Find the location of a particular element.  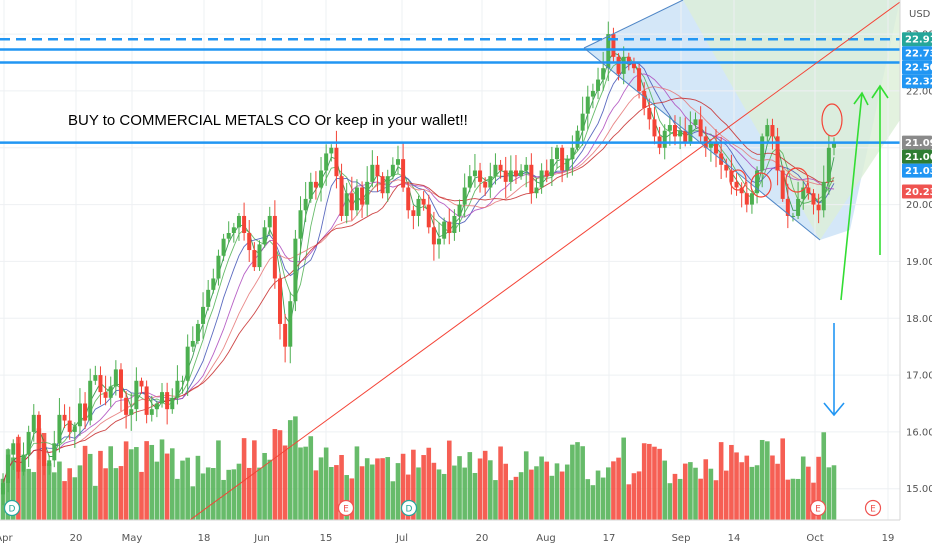

pitchfork-upper-line is located at coordinates (633, 24).